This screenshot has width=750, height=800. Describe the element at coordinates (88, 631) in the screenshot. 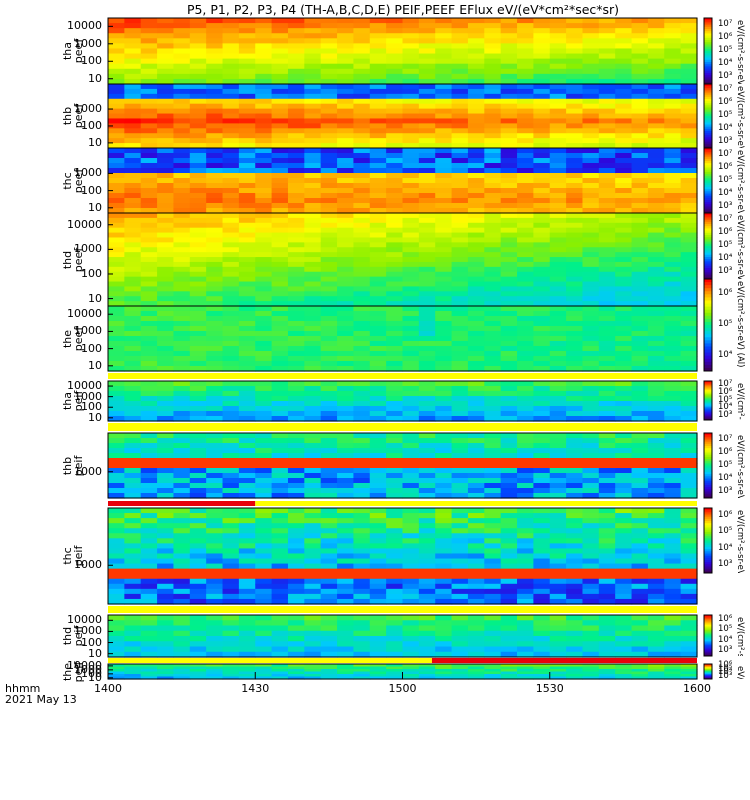

I see `y-tick-label: 1000` at that location.